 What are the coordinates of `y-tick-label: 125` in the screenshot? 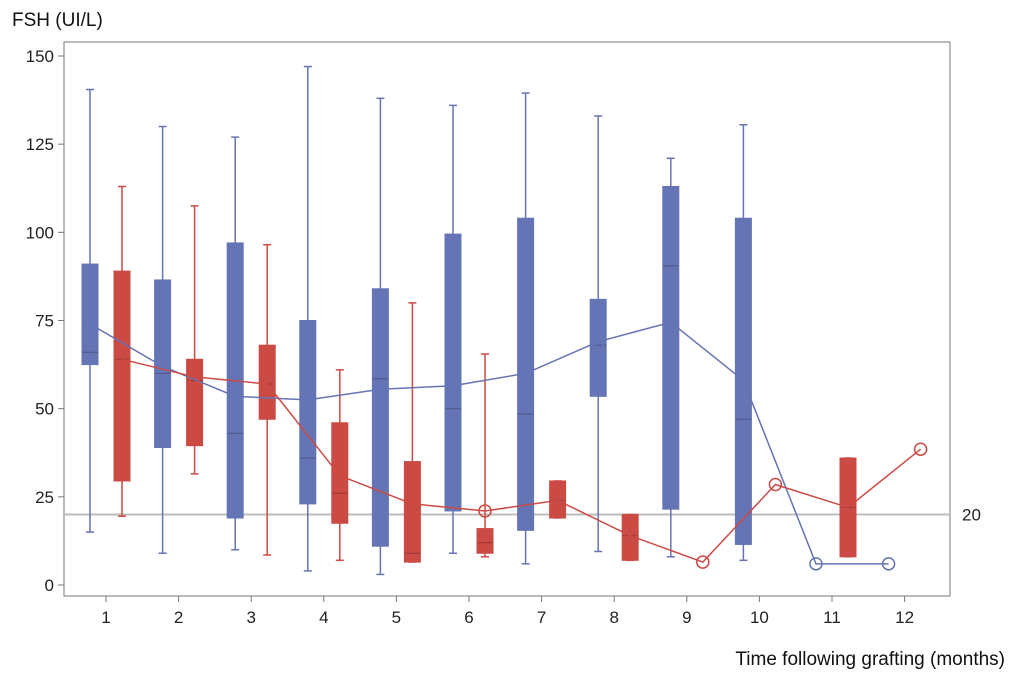 It's located at (40, 144).